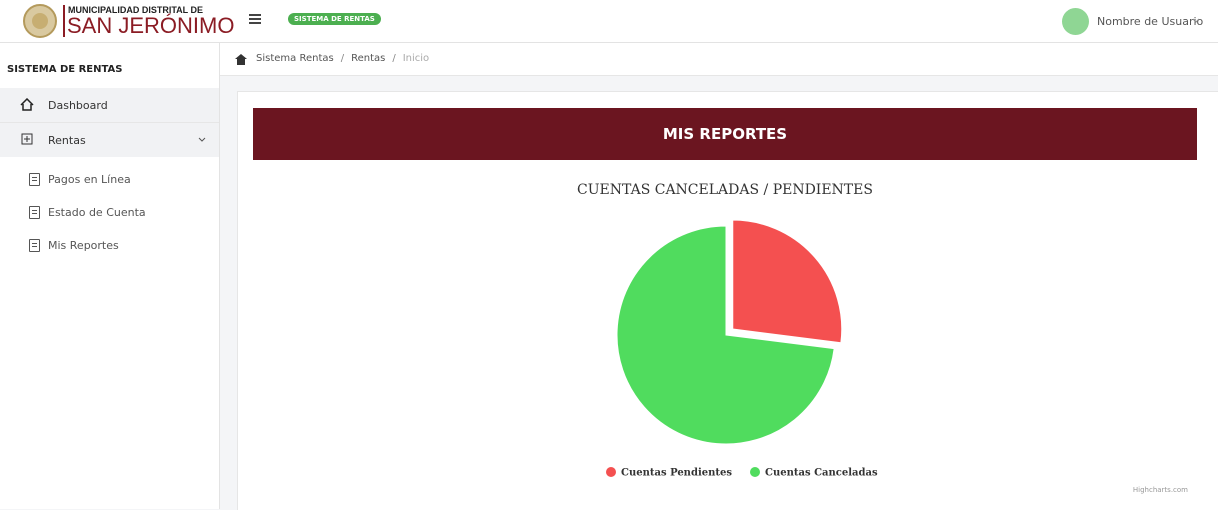 This screenshot has height=510, width=1218. Describe the element at coordinates (83, 245) in the screenshot. I see `nav-subitem: Mis Reportes` at that location.